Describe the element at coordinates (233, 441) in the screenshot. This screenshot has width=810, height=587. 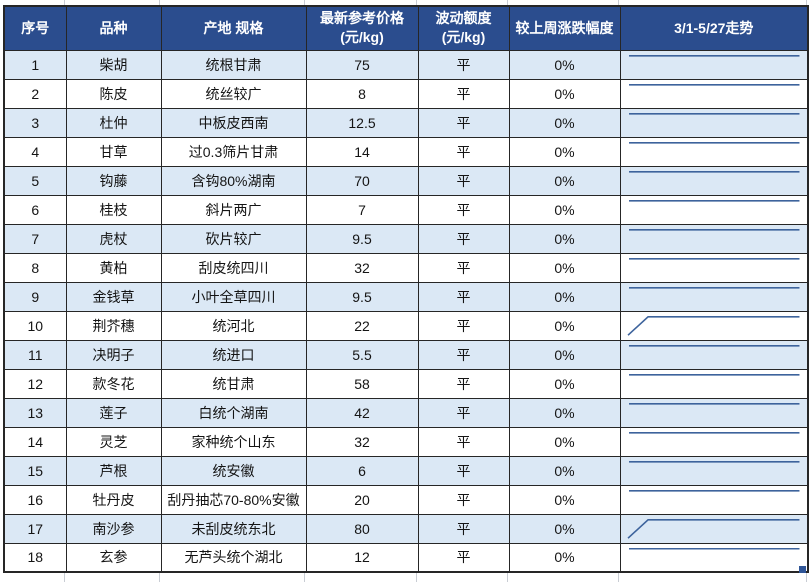
I see `cell-origin_spec: 家种统个山东` at that location.